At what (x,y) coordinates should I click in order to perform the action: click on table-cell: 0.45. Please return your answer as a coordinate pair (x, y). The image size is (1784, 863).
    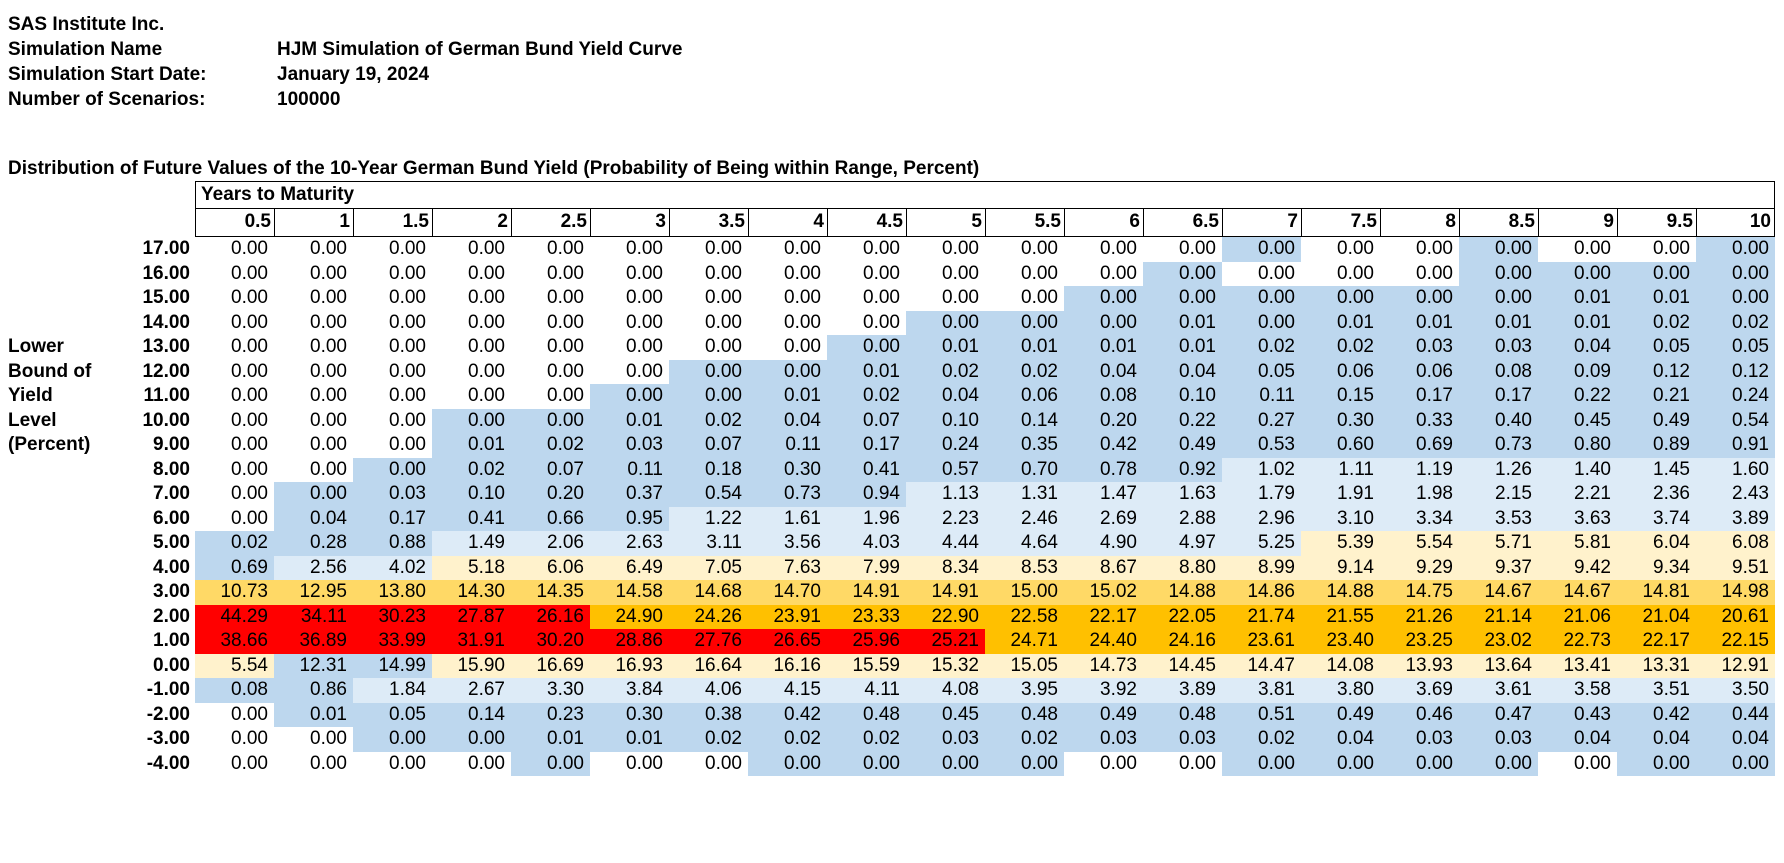
    Looking at the image, I should click on (945, 714).